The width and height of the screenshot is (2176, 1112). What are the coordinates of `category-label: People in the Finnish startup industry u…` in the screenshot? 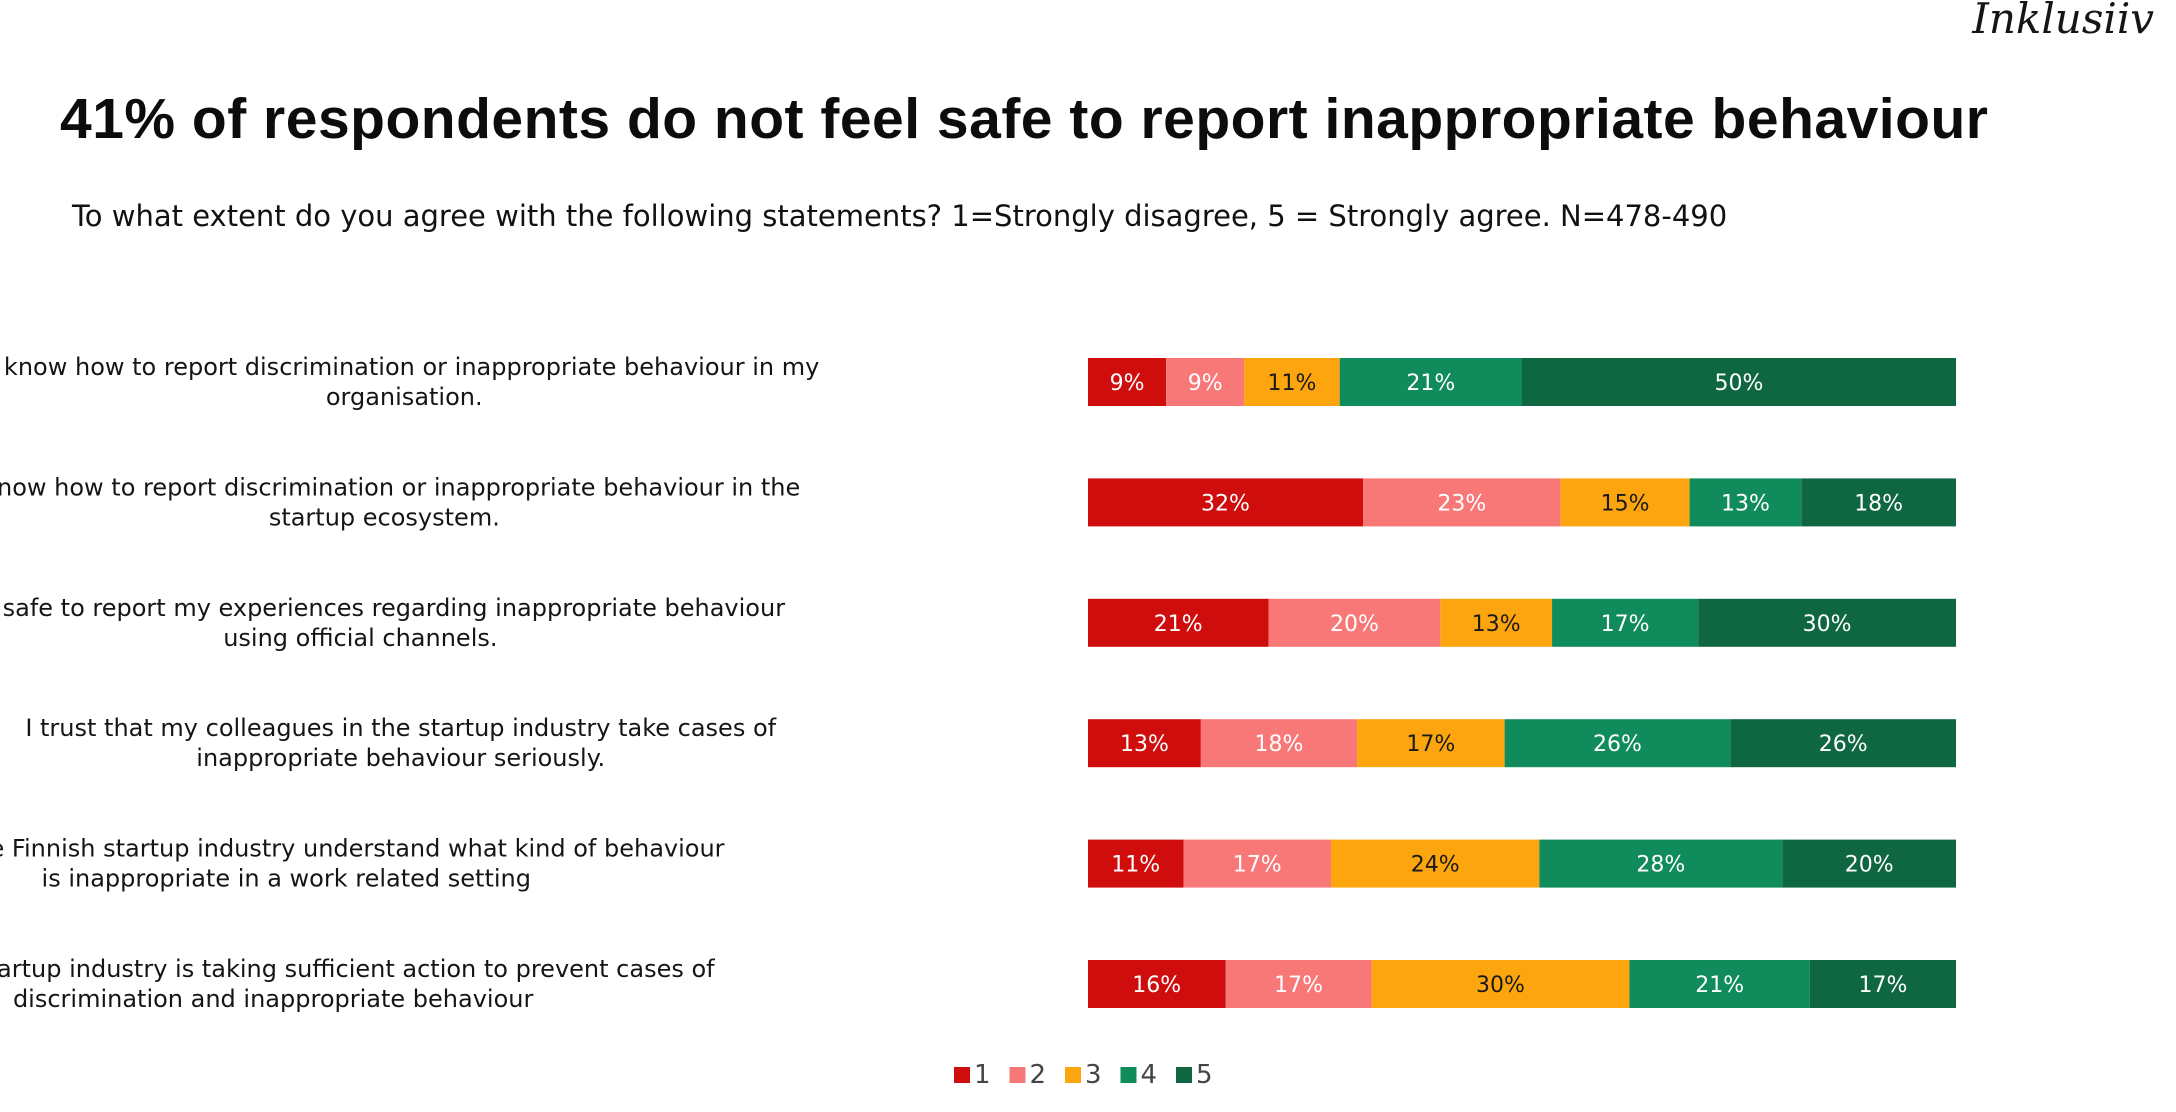 It's located at (362, 864).